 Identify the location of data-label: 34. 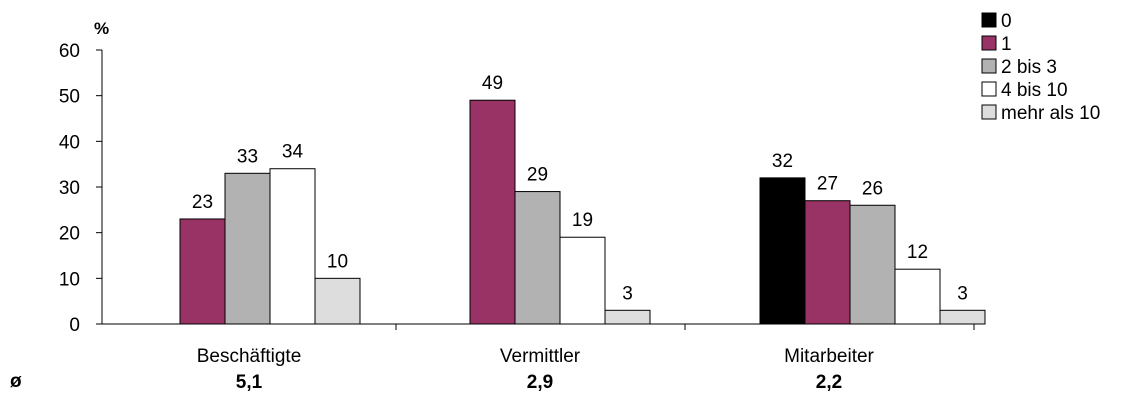
(293, 152).